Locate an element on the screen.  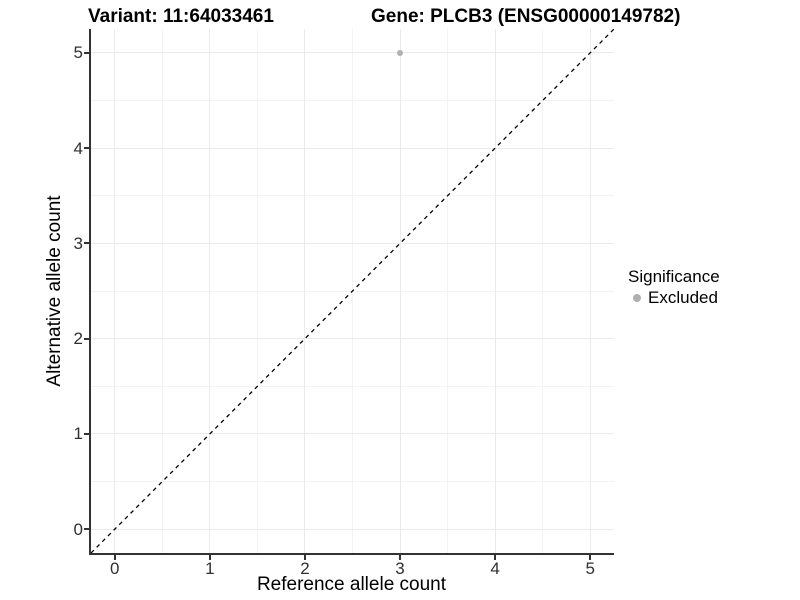
x-tick-label: 1 is located at coordinates (210, 568).